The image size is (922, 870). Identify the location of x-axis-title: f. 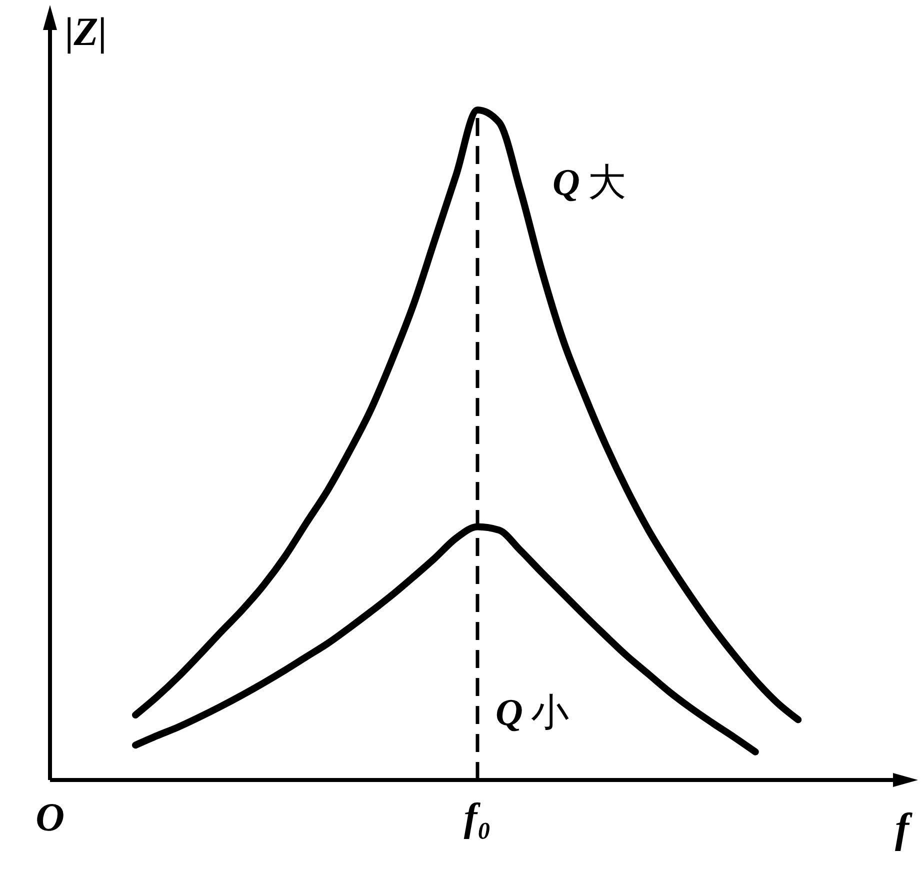
(904, 829).